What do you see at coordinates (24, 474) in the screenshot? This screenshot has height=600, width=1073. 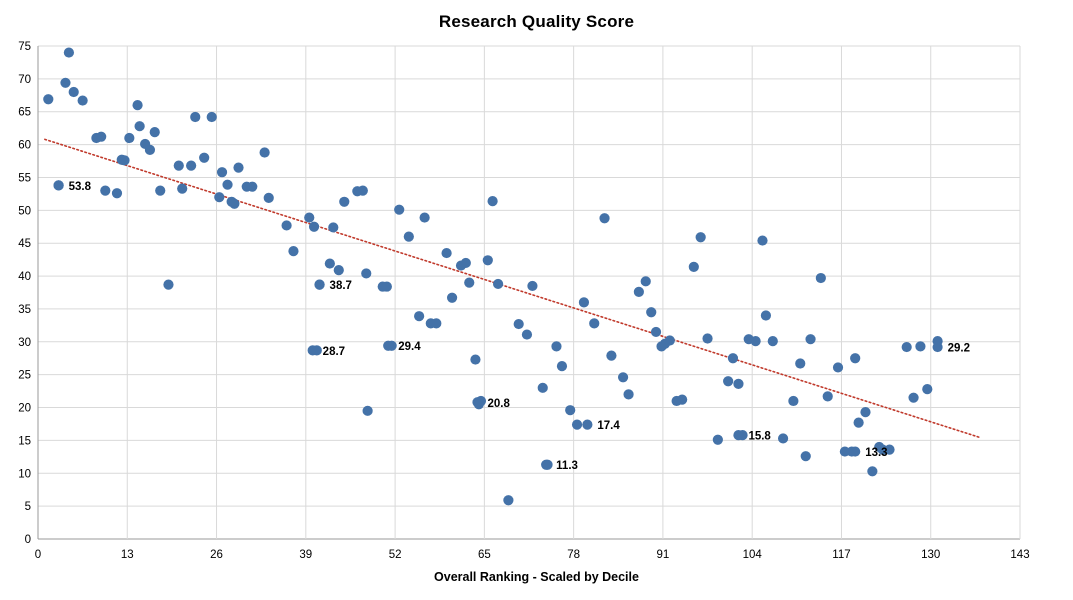 I see `y-tick-label: 10` at bounding box center [24, 474].